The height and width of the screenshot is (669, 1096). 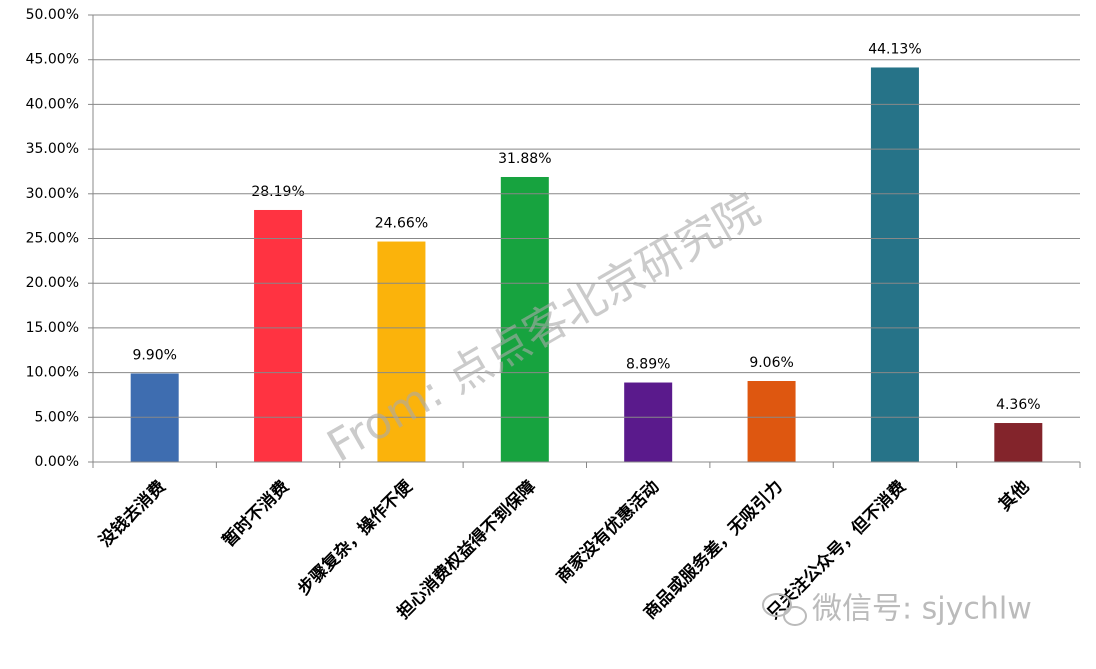 What do you see at coordinates (52, 239) in the screenshot?
I see `y-tick-label: 25.00%` at bounding box center [52, 239].